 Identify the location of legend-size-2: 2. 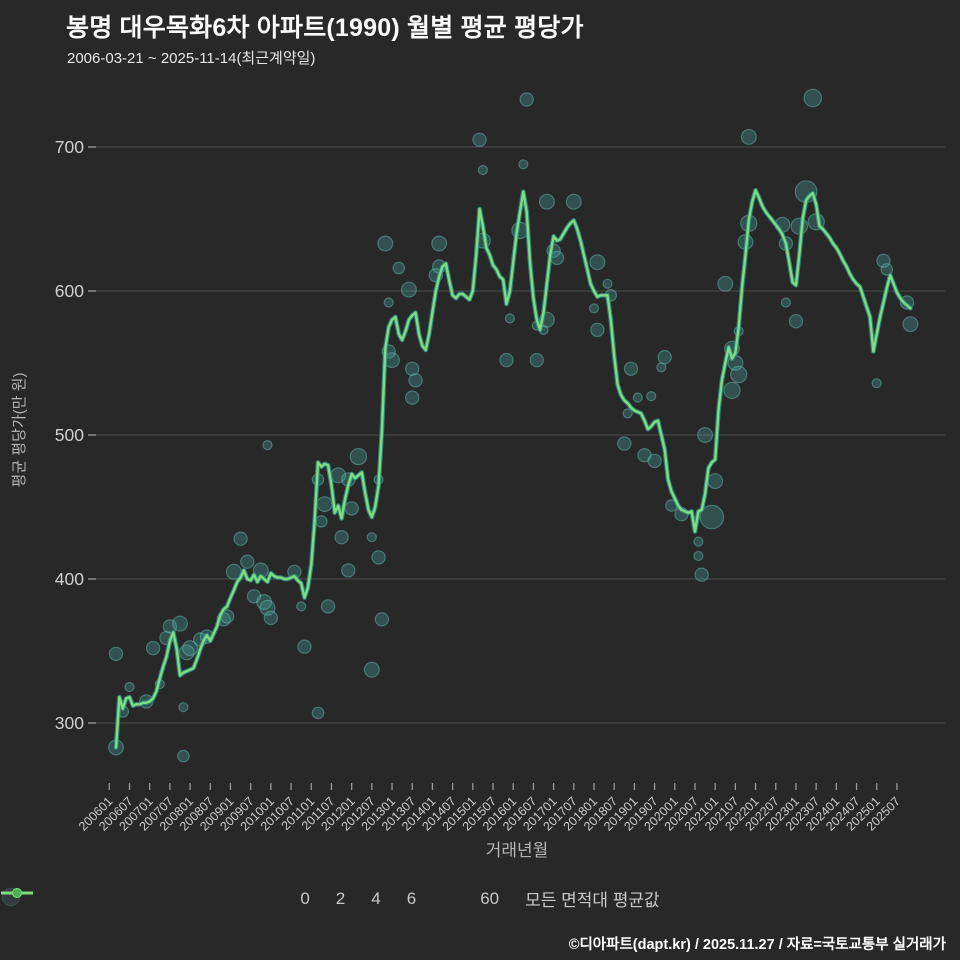
(175, 898).